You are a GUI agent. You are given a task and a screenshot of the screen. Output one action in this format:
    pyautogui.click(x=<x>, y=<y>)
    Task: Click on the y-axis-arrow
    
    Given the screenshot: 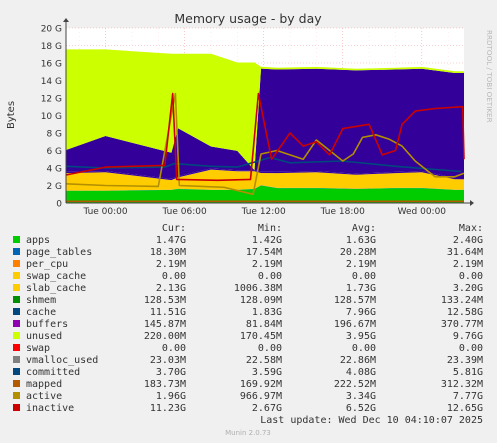 What is the action you would take?
    pyautogui.click(x=66, y=20)
    